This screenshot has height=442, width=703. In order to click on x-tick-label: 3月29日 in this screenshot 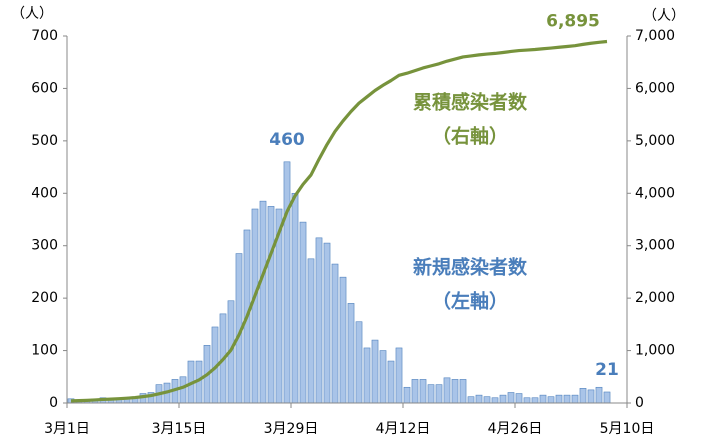, I will do `click(291, 429)`.